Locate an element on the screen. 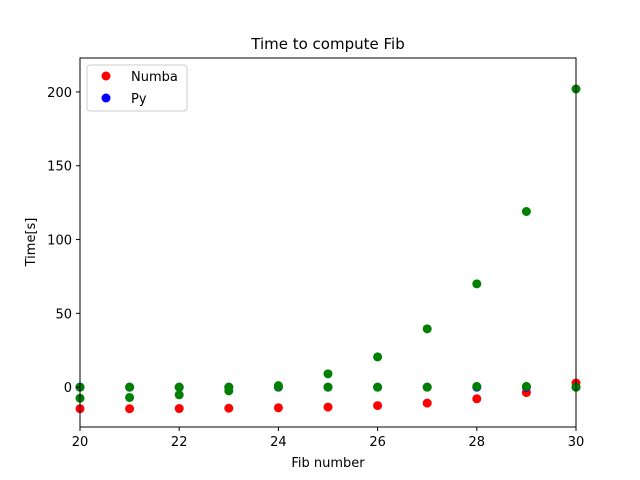 This screenshot has width=640, height=480. legend-box is located at coordinates (137, 88).